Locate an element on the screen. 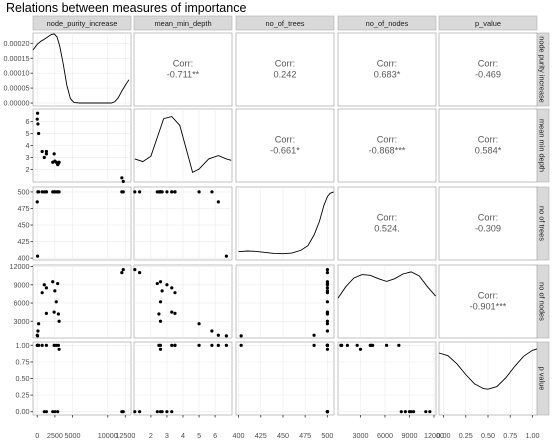  panel-node_purity_increase-mean_min_depth is located at coordinates (183, 69).